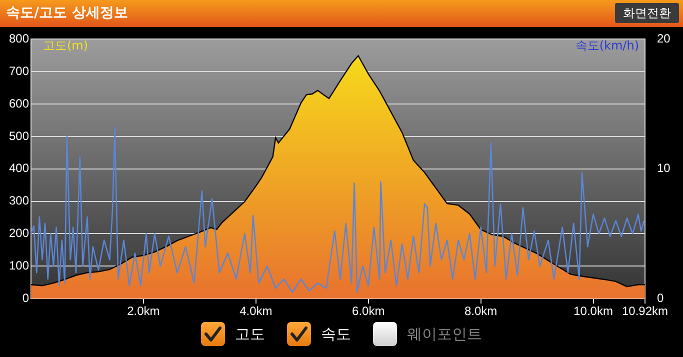 The height and width of the screenshot is (357, 683). I want to click on y-tick-label: 600, so click(19, 103).